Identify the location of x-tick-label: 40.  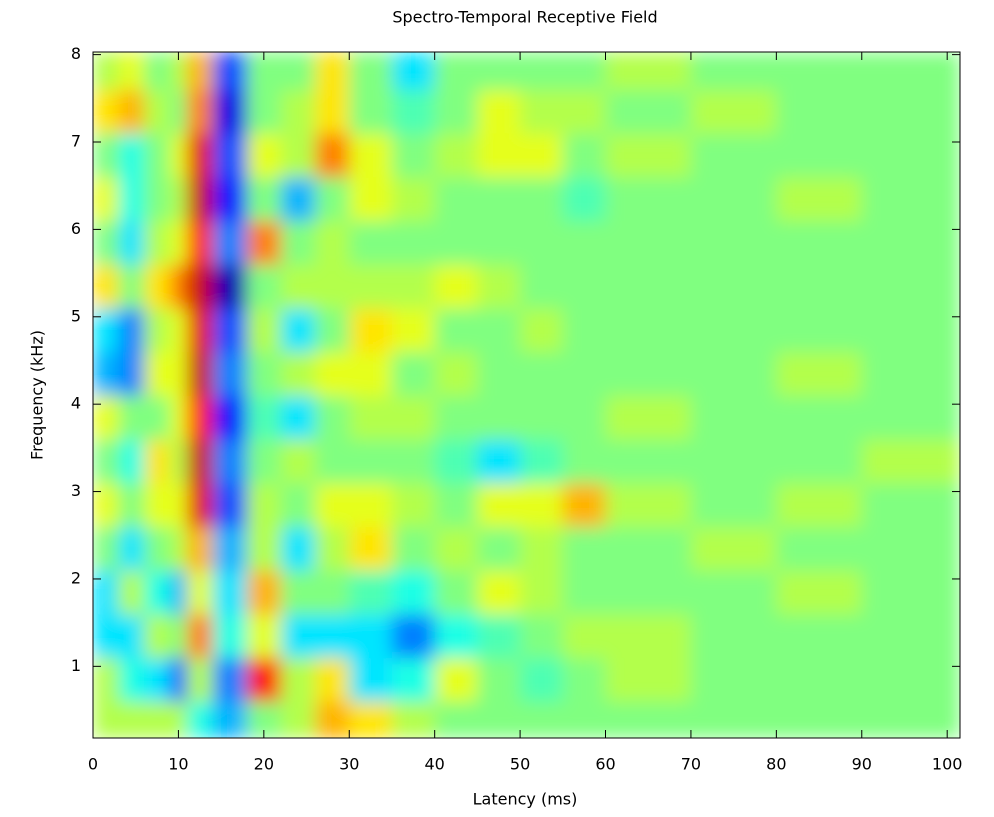
(434, 764).